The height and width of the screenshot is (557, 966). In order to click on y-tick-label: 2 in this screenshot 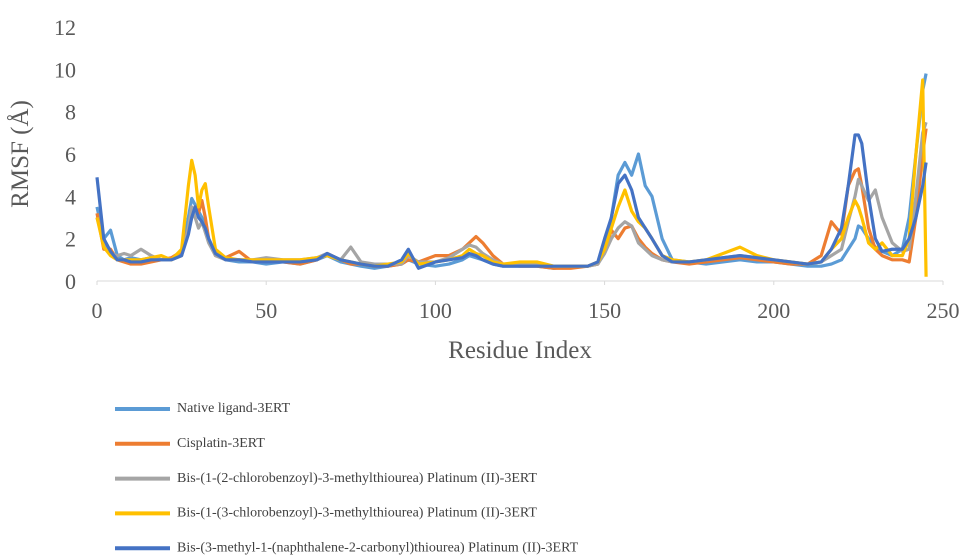, I will do `click(70, 239)`.